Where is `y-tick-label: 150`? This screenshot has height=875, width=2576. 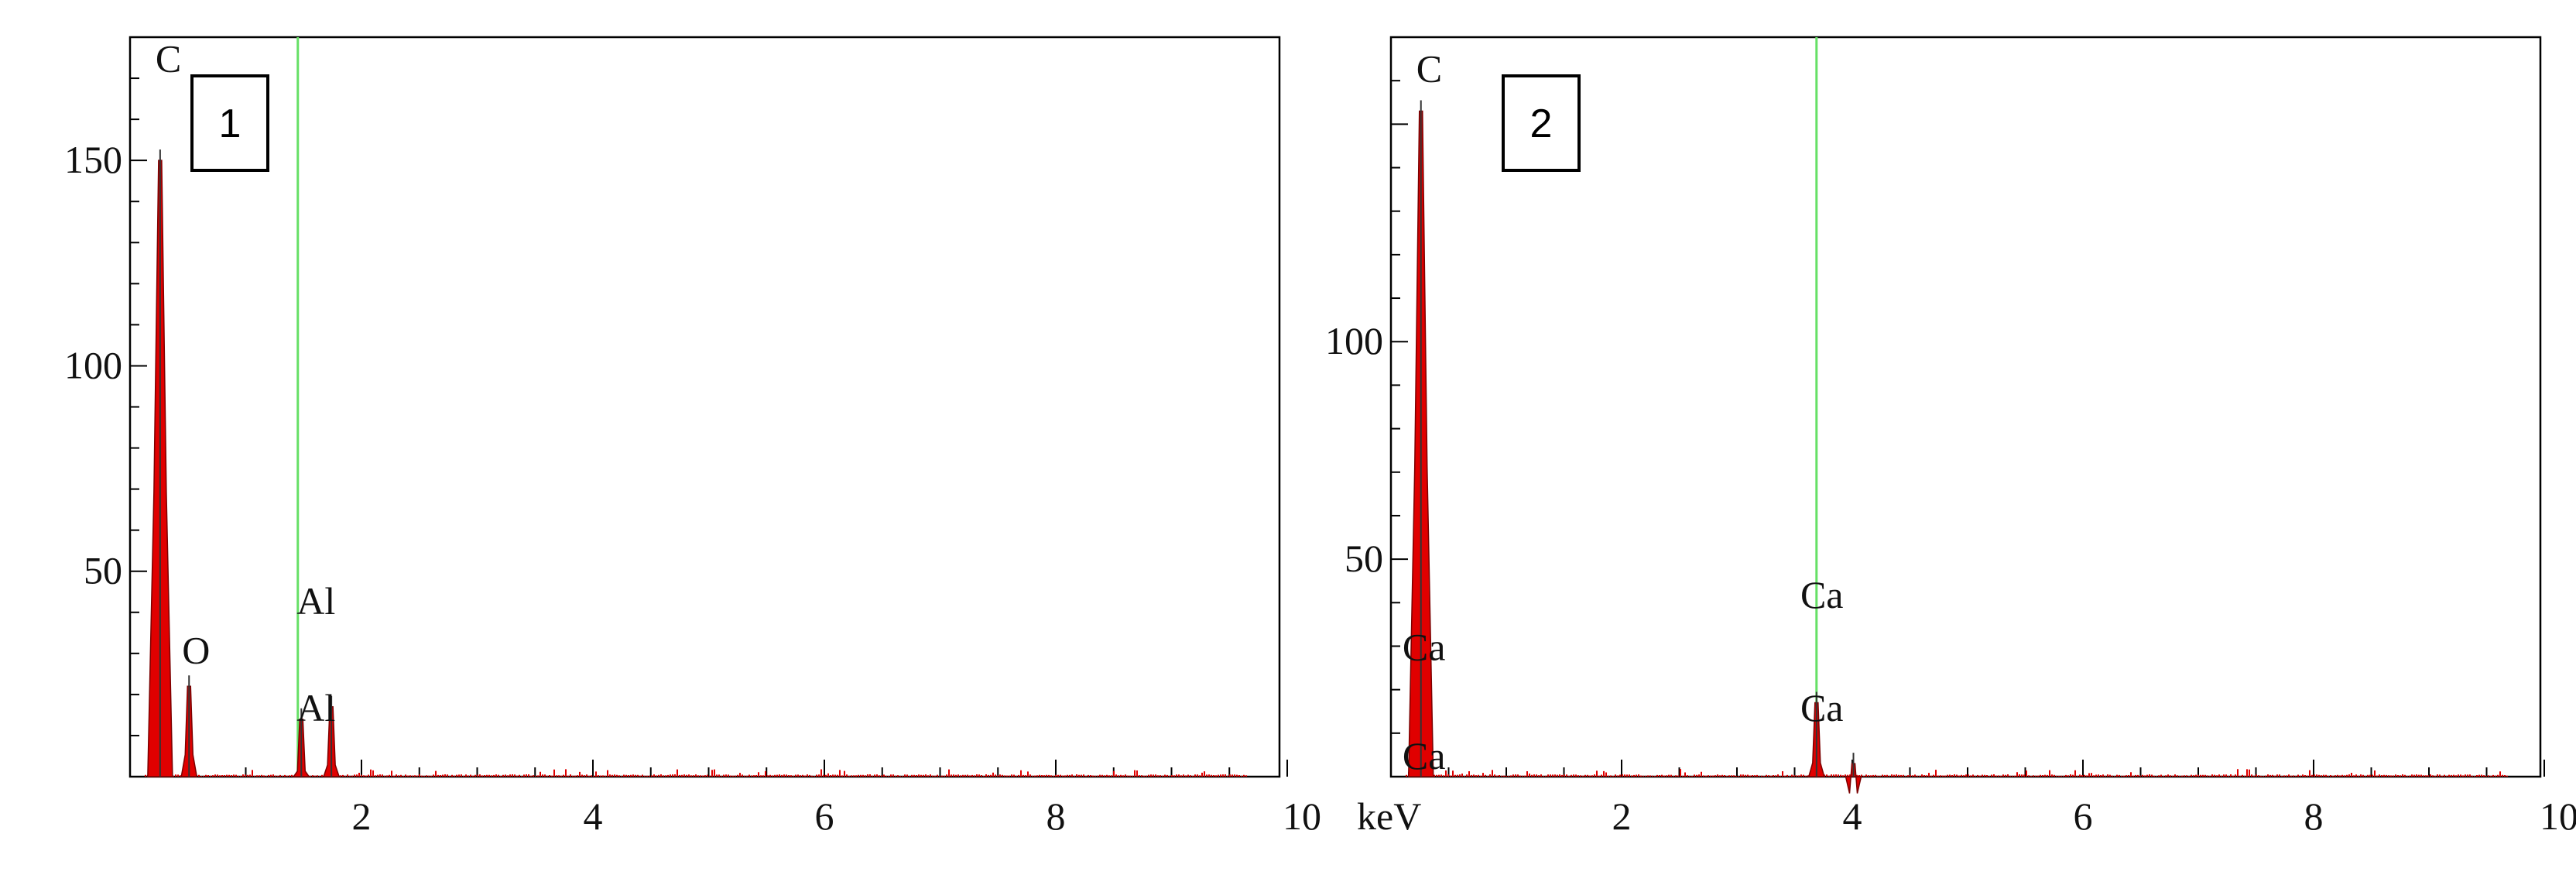 y-tick-label: 150 is located at coordinates (93, 159).